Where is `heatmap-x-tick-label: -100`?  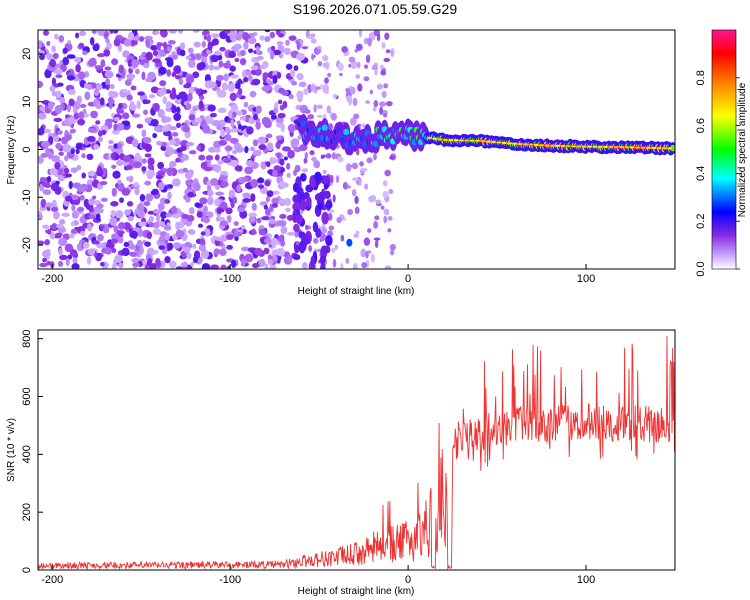
heatmap-x-tick-label: -100 is located at coordinates (230, 279).